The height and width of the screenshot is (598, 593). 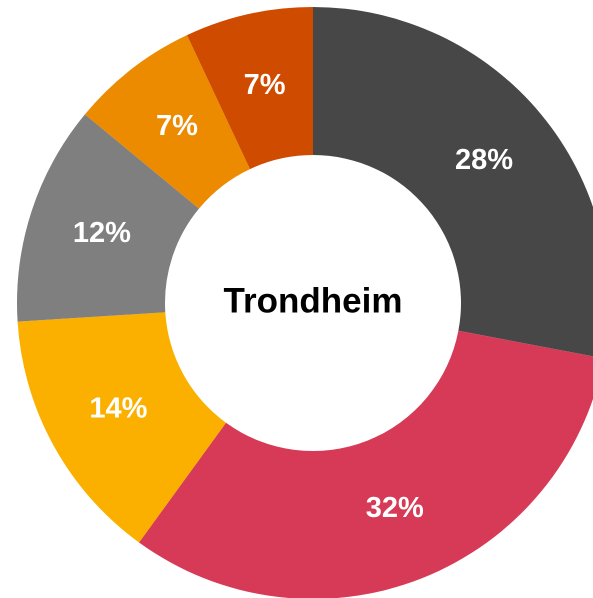 What do you see at coordinates (395, 508) in the screenshot?
I see `value-label: 32%` at bounding box center [395, 508].